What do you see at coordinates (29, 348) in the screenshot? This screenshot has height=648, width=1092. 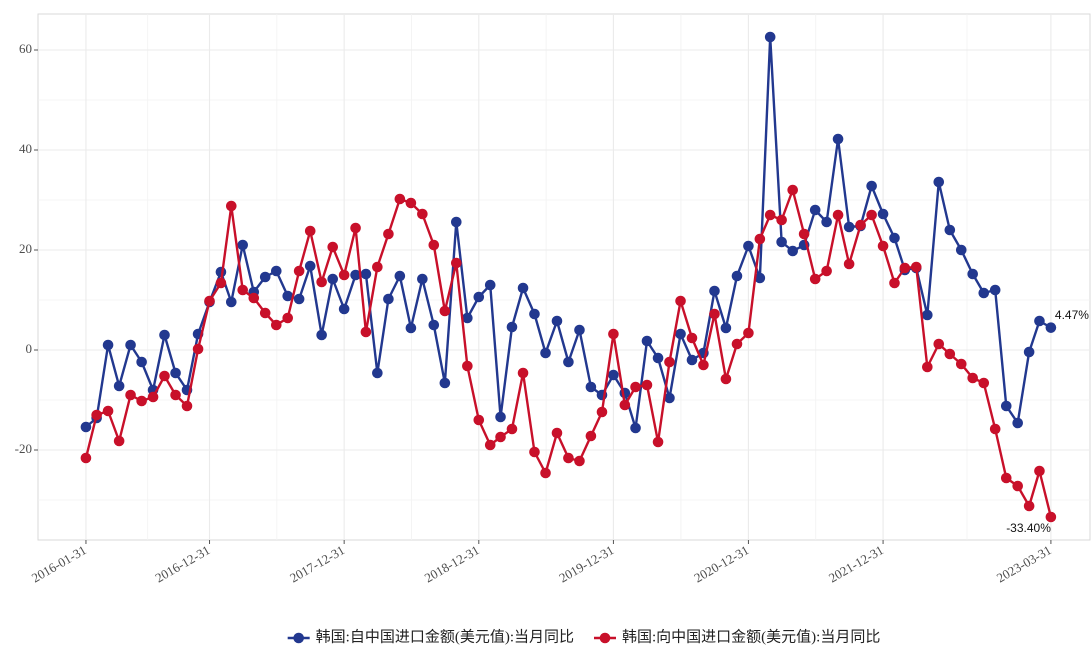 I see `y-tick-label: 0` at bounding box center [29, 348].